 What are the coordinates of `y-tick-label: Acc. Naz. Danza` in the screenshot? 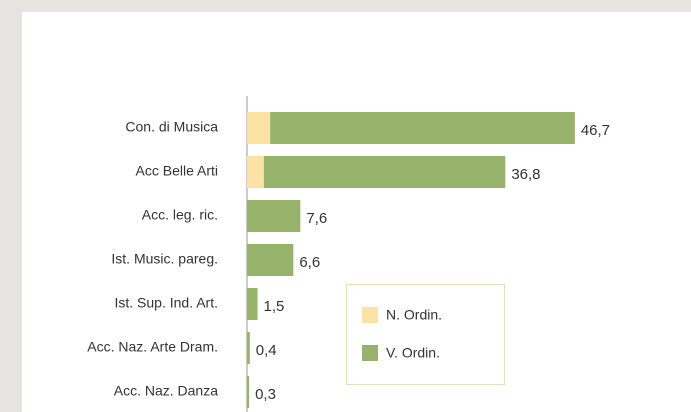 It's located at (166, 391).